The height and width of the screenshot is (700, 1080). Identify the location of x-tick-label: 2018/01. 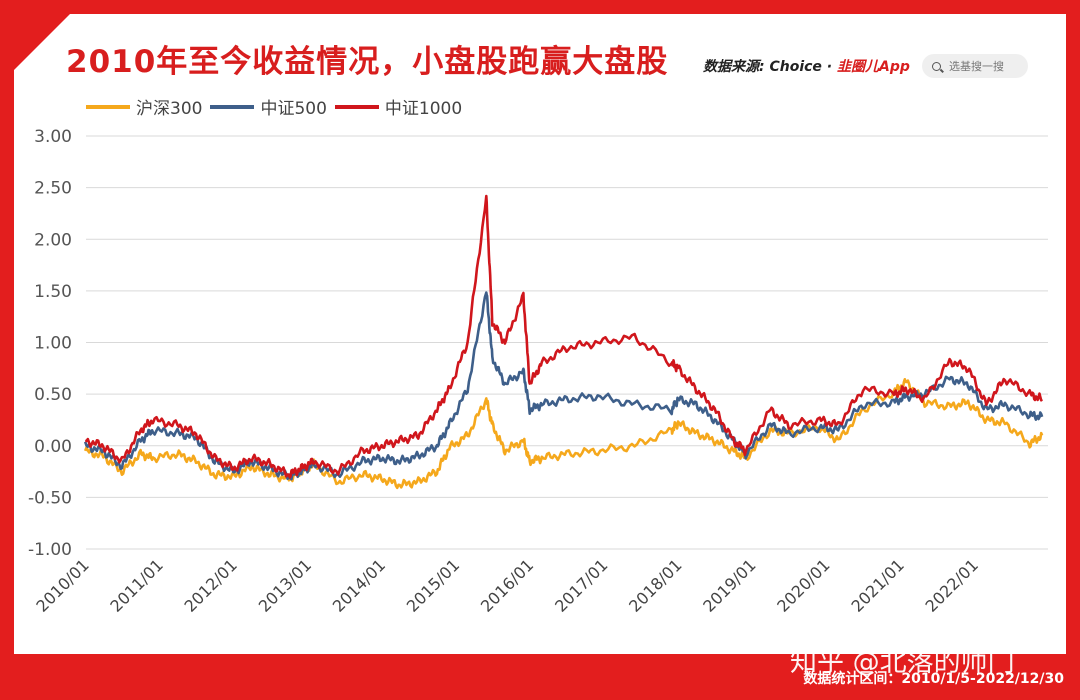
(655, 585).